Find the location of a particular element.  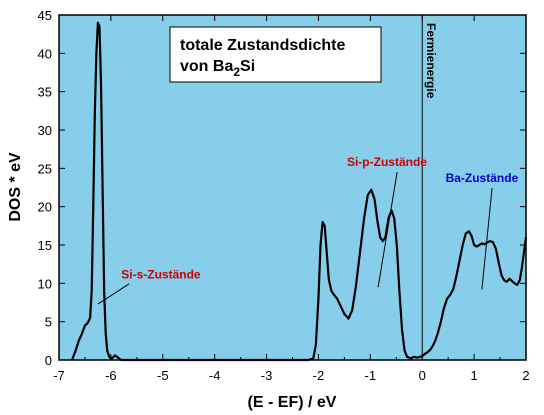

x-axis-title: (E - EF) / eV is located at coordinates (292, 402).